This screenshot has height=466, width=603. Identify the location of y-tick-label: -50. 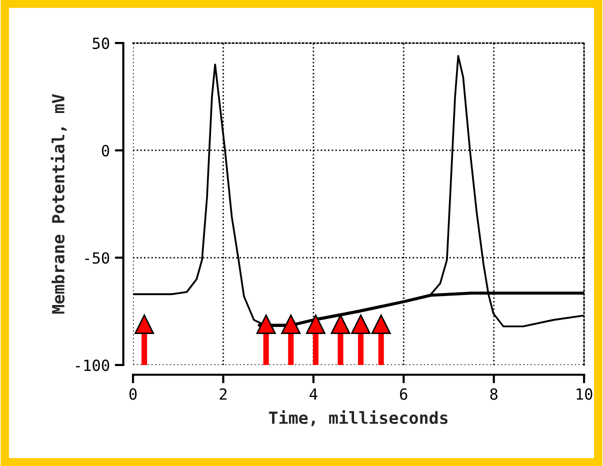
(97, 258).